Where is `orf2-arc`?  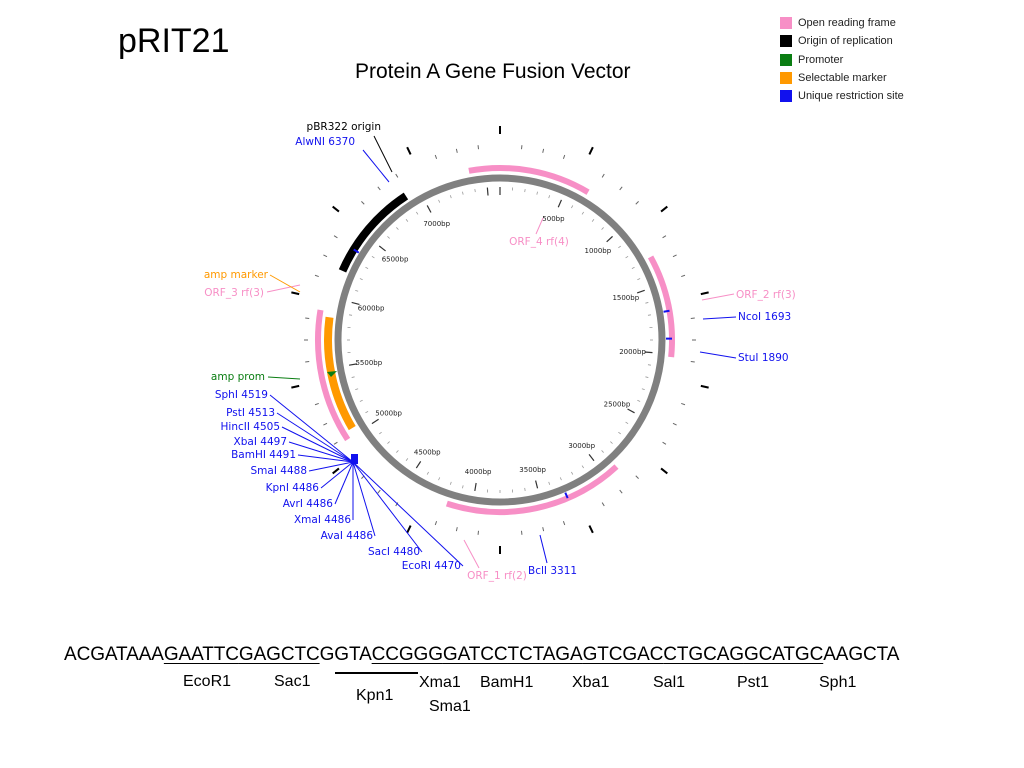 orf2-arc is located at coordinates (661, 306).